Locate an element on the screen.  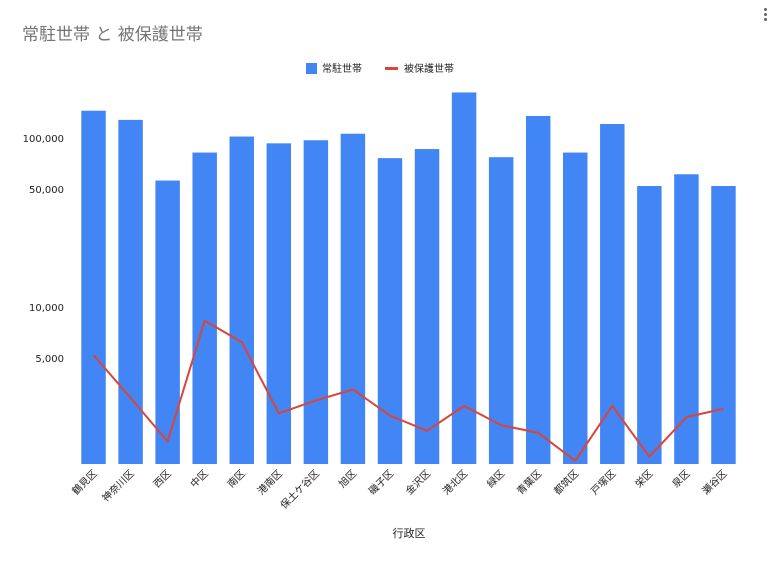
legend-swatch-line is located at coordinates (391, 68).